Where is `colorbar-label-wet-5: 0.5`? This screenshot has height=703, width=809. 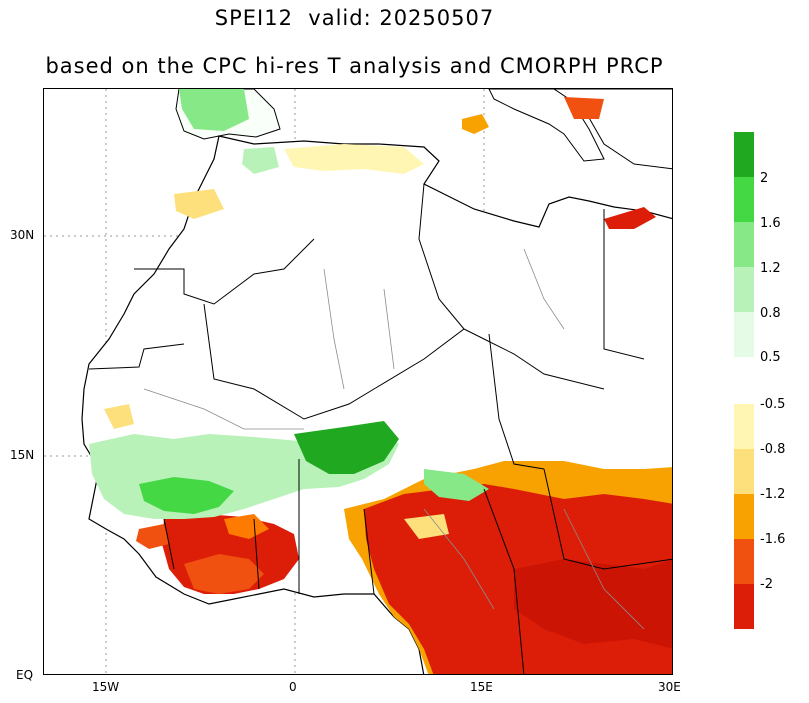 colorbar-label-wet-5: 0.5 is located at coordinates (770, 357).